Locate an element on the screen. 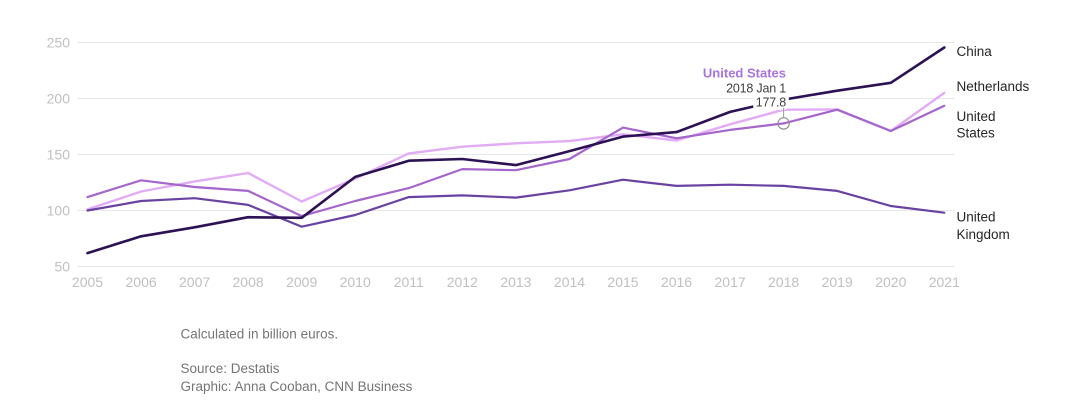 The width and height of the screenshot is (1083, 405). svg-text: 2018 Jan 1 is located at coordinates (756, 89).